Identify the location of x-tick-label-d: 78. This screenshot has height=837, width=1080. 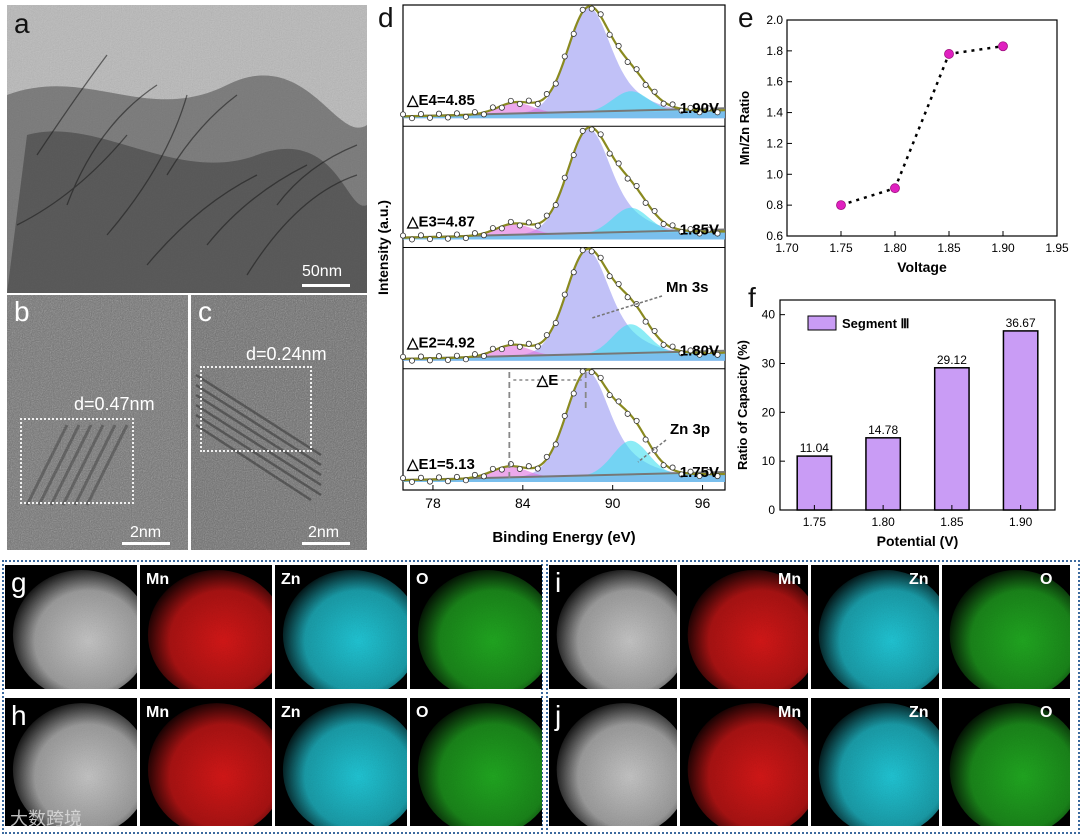
(433, 503).